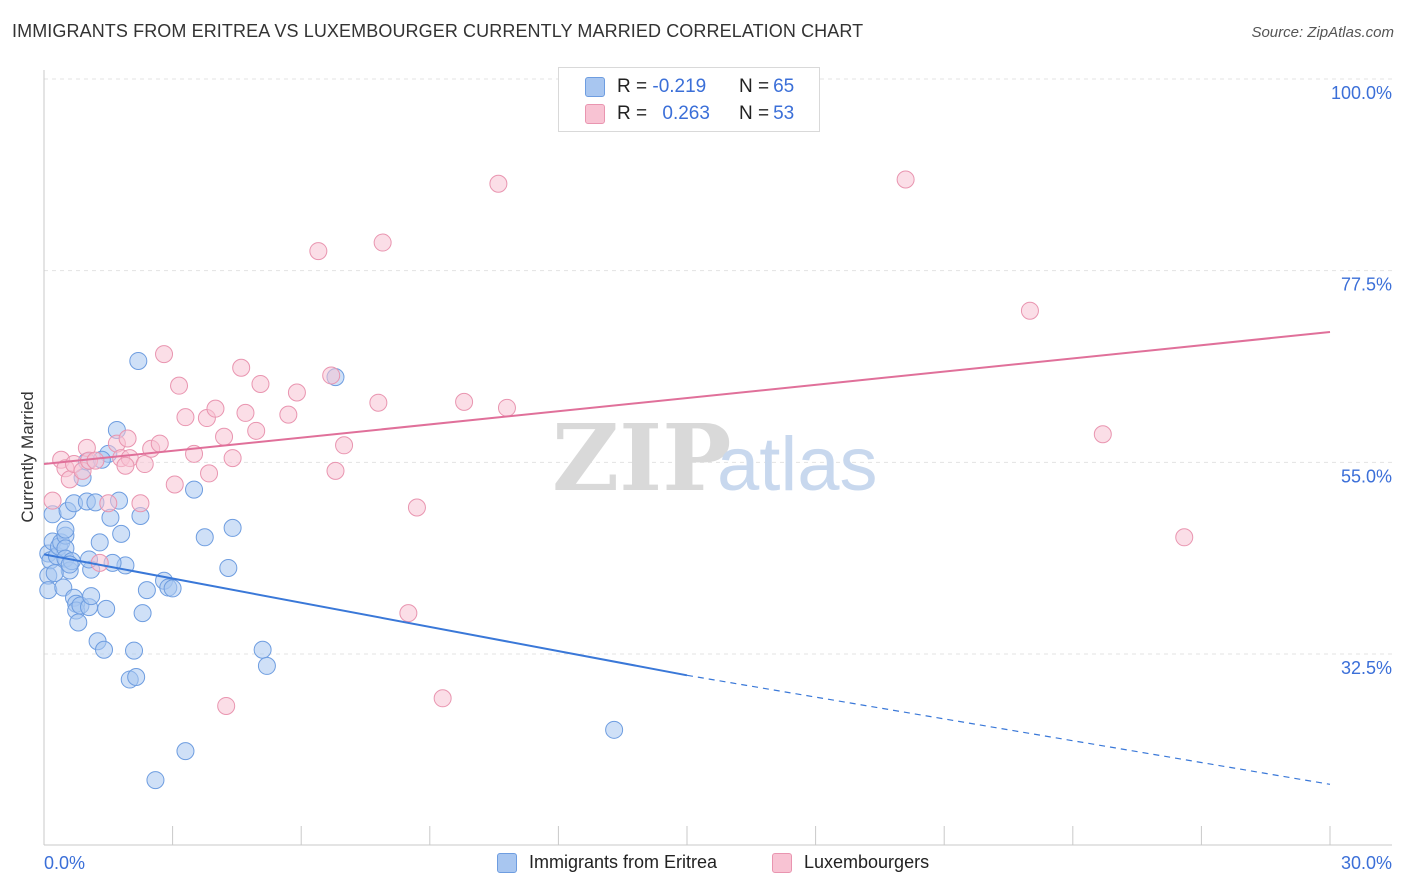  Describe the element at coordinates (1322, 32) in the screenshot. I see `chart-source: Source: ZipAtlas.com` at that location.